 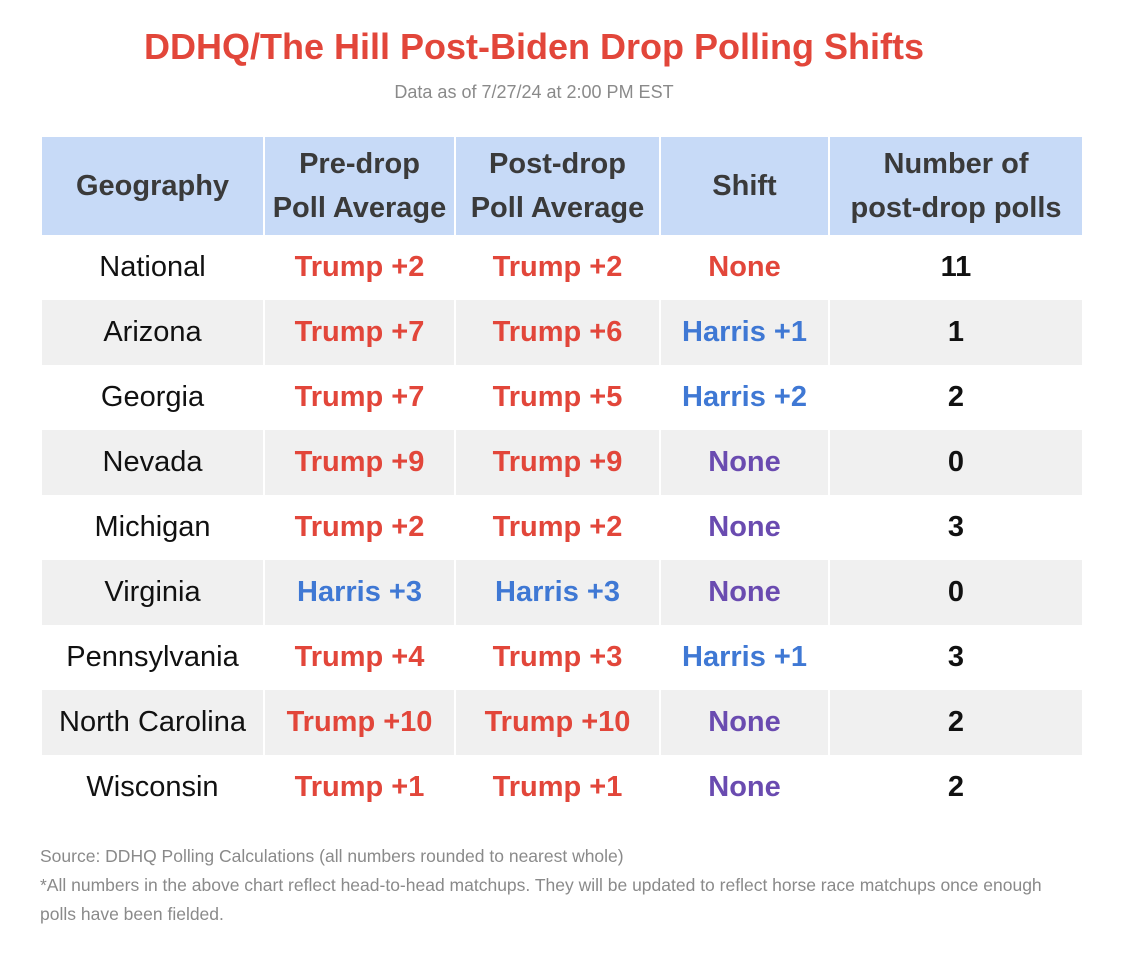 I want to click on column-header-line: Shift, so click(x=744, y=186).